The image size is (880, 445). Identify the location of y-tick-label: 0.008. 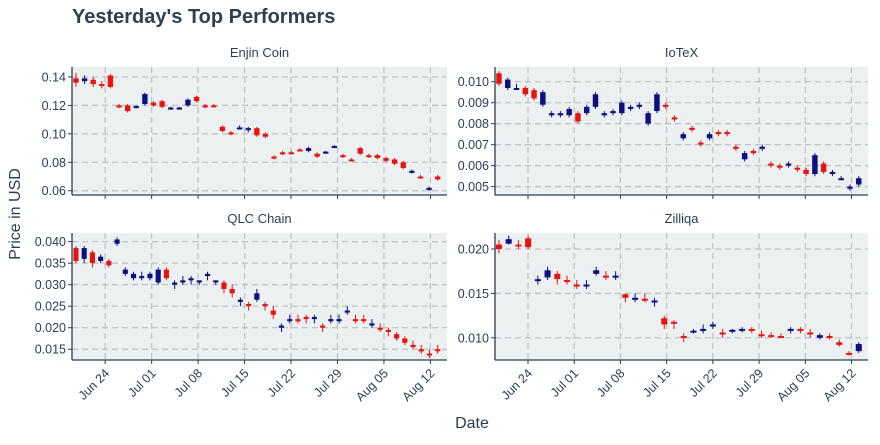
(473, 124).